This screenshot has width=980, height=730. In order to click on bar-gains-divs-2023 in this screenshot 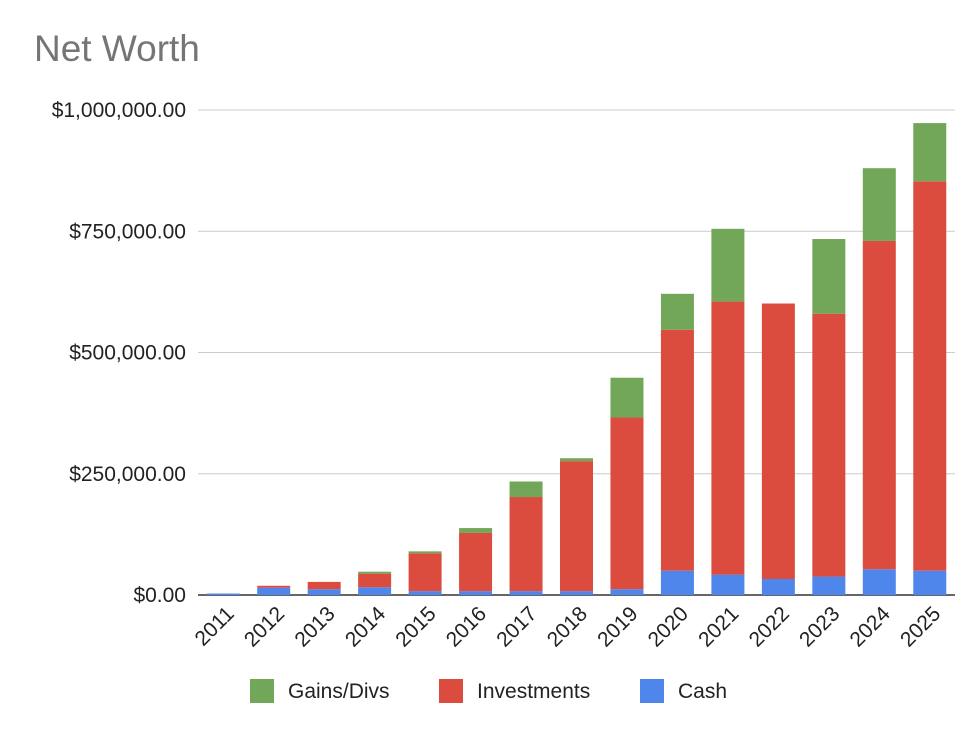, I will do `click(829, 276)`.